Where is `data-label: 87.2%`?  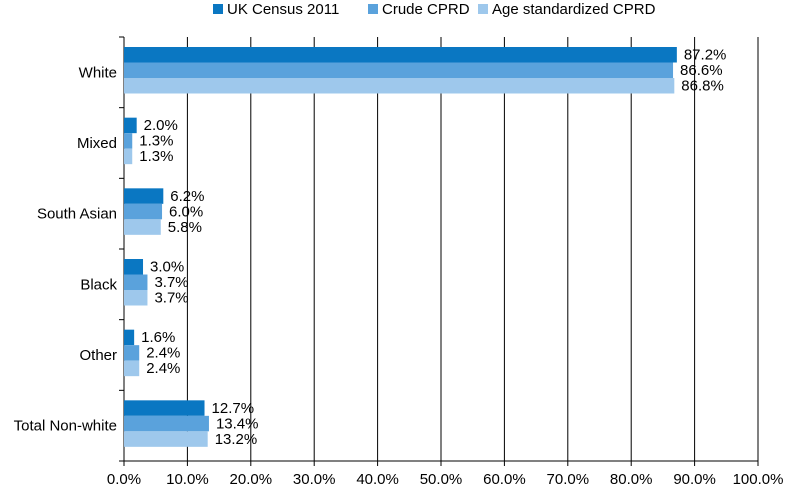
data-label: 87.2% is located at coordinates (705, 55).